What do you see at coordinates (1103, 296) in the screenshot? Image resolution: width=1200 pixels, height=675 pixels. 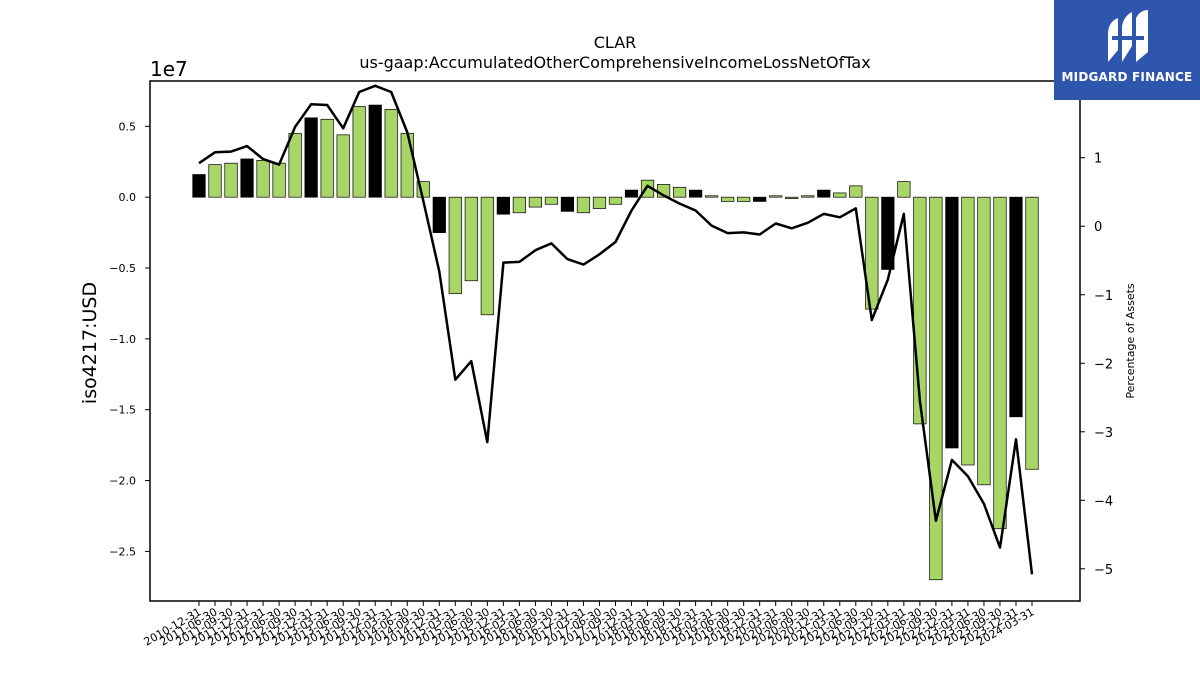 I see `y2-tick-label: −1` at bounding box center [1103, 296].